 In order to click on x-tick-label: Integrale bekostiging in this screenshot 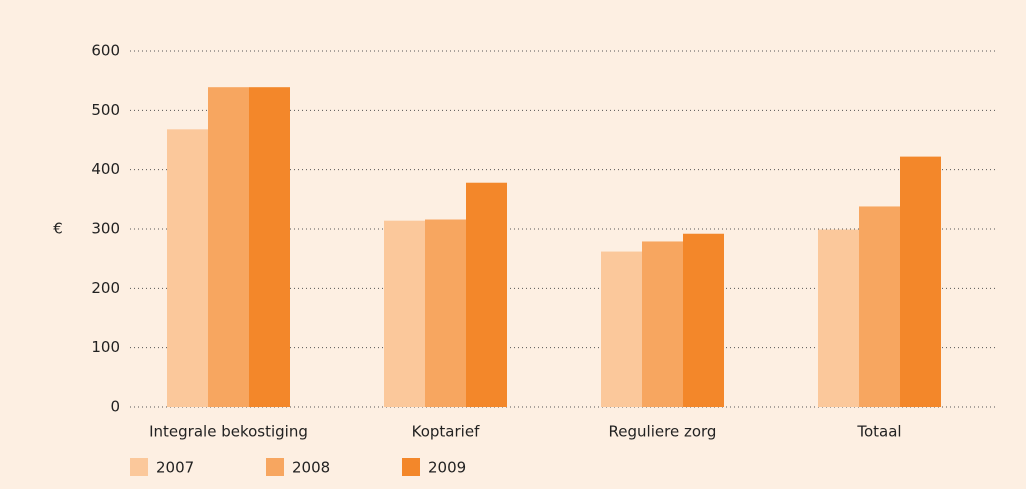, I will do `click(228, 432)`.